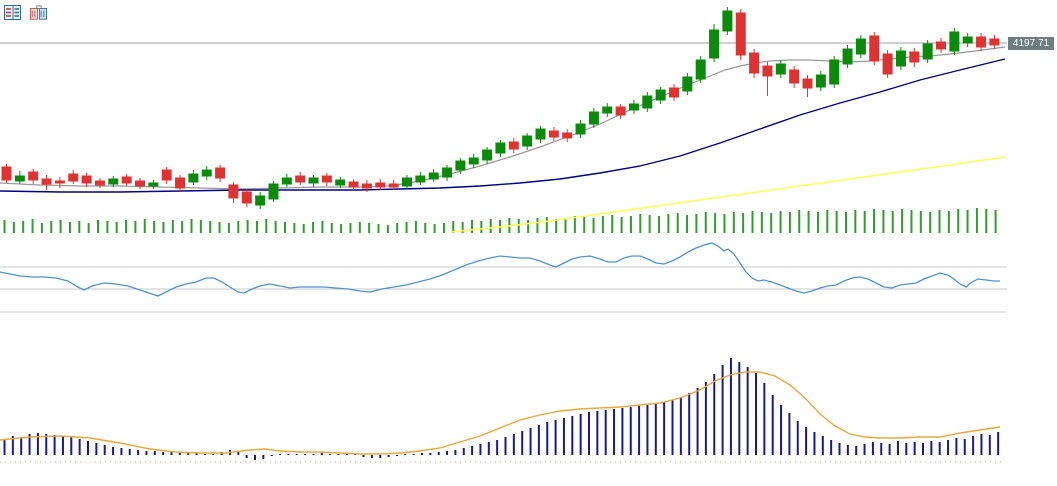  Describe the element at coordinates (12, 12) in the screenshot. I see `quote-list-icon` at that location.